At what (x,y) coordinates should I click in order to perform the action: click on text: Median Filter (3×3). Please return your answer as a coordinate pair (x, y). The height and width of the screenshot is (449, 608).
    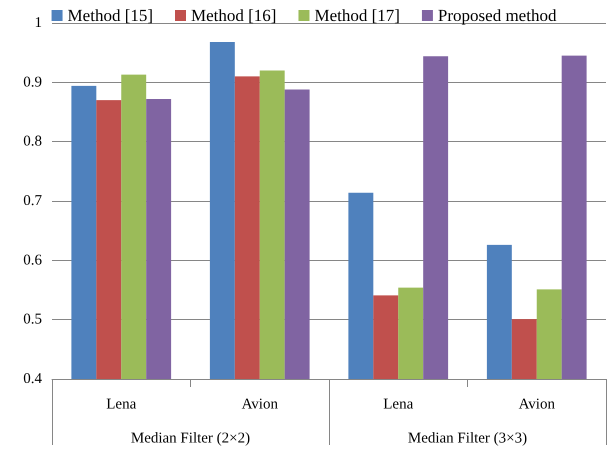
    Looking at the image, I should click on (468, 438).